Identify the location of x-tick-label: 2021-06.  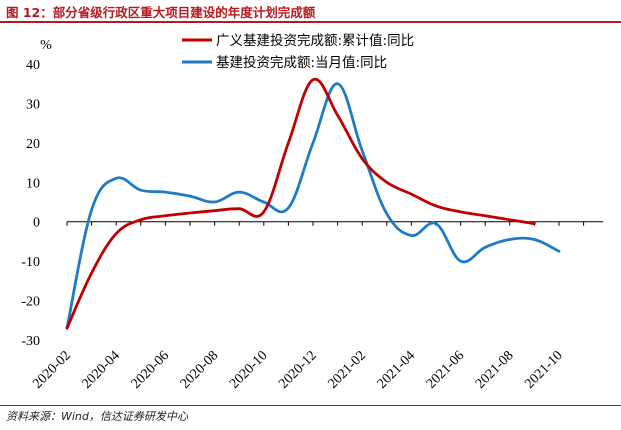
(446, 370).